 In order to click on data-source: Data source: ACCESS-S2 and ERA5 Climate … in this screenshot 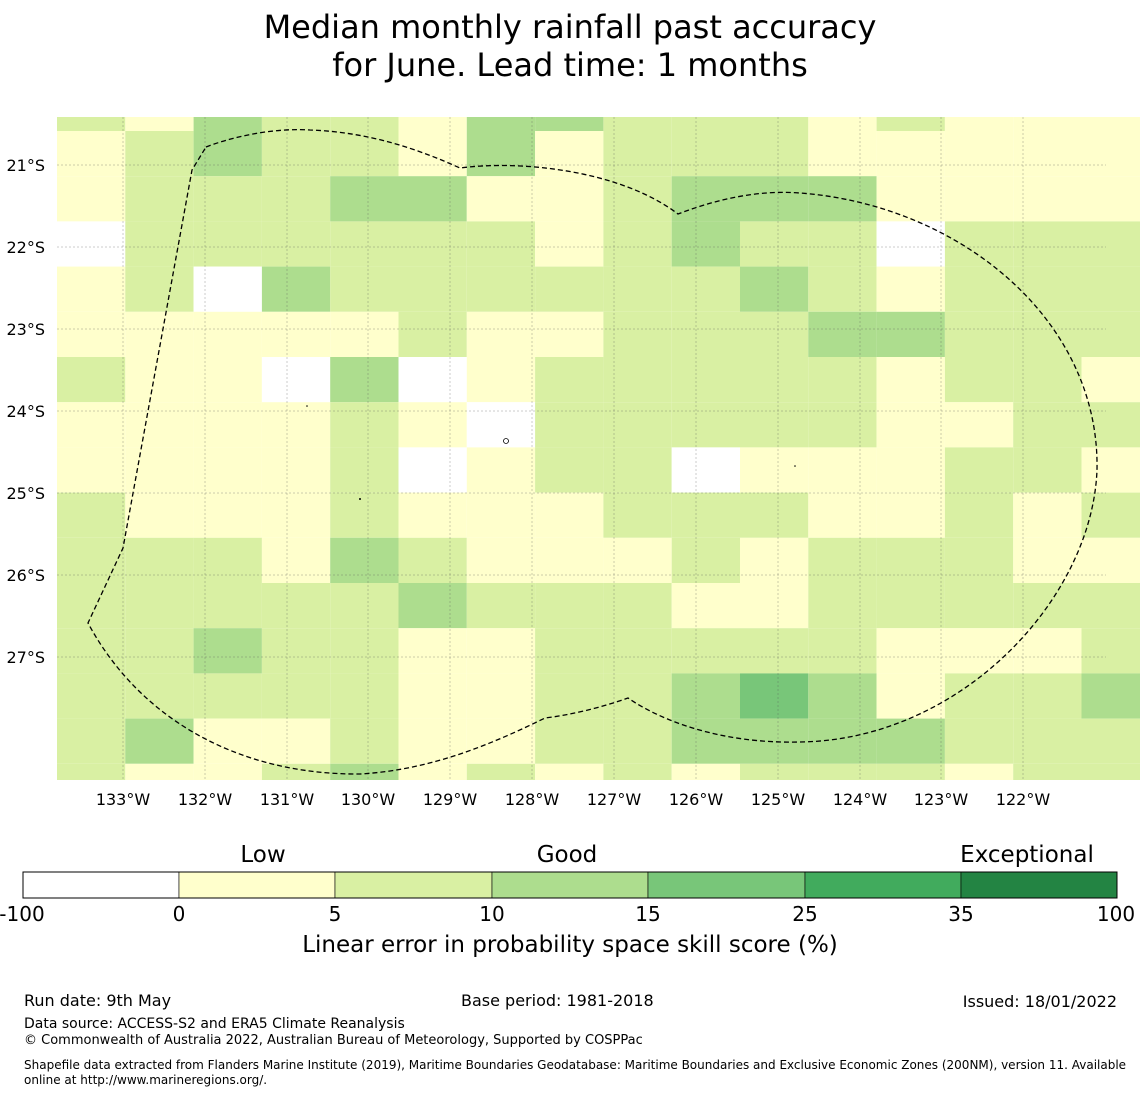, I will do `click(214, 1024)`.